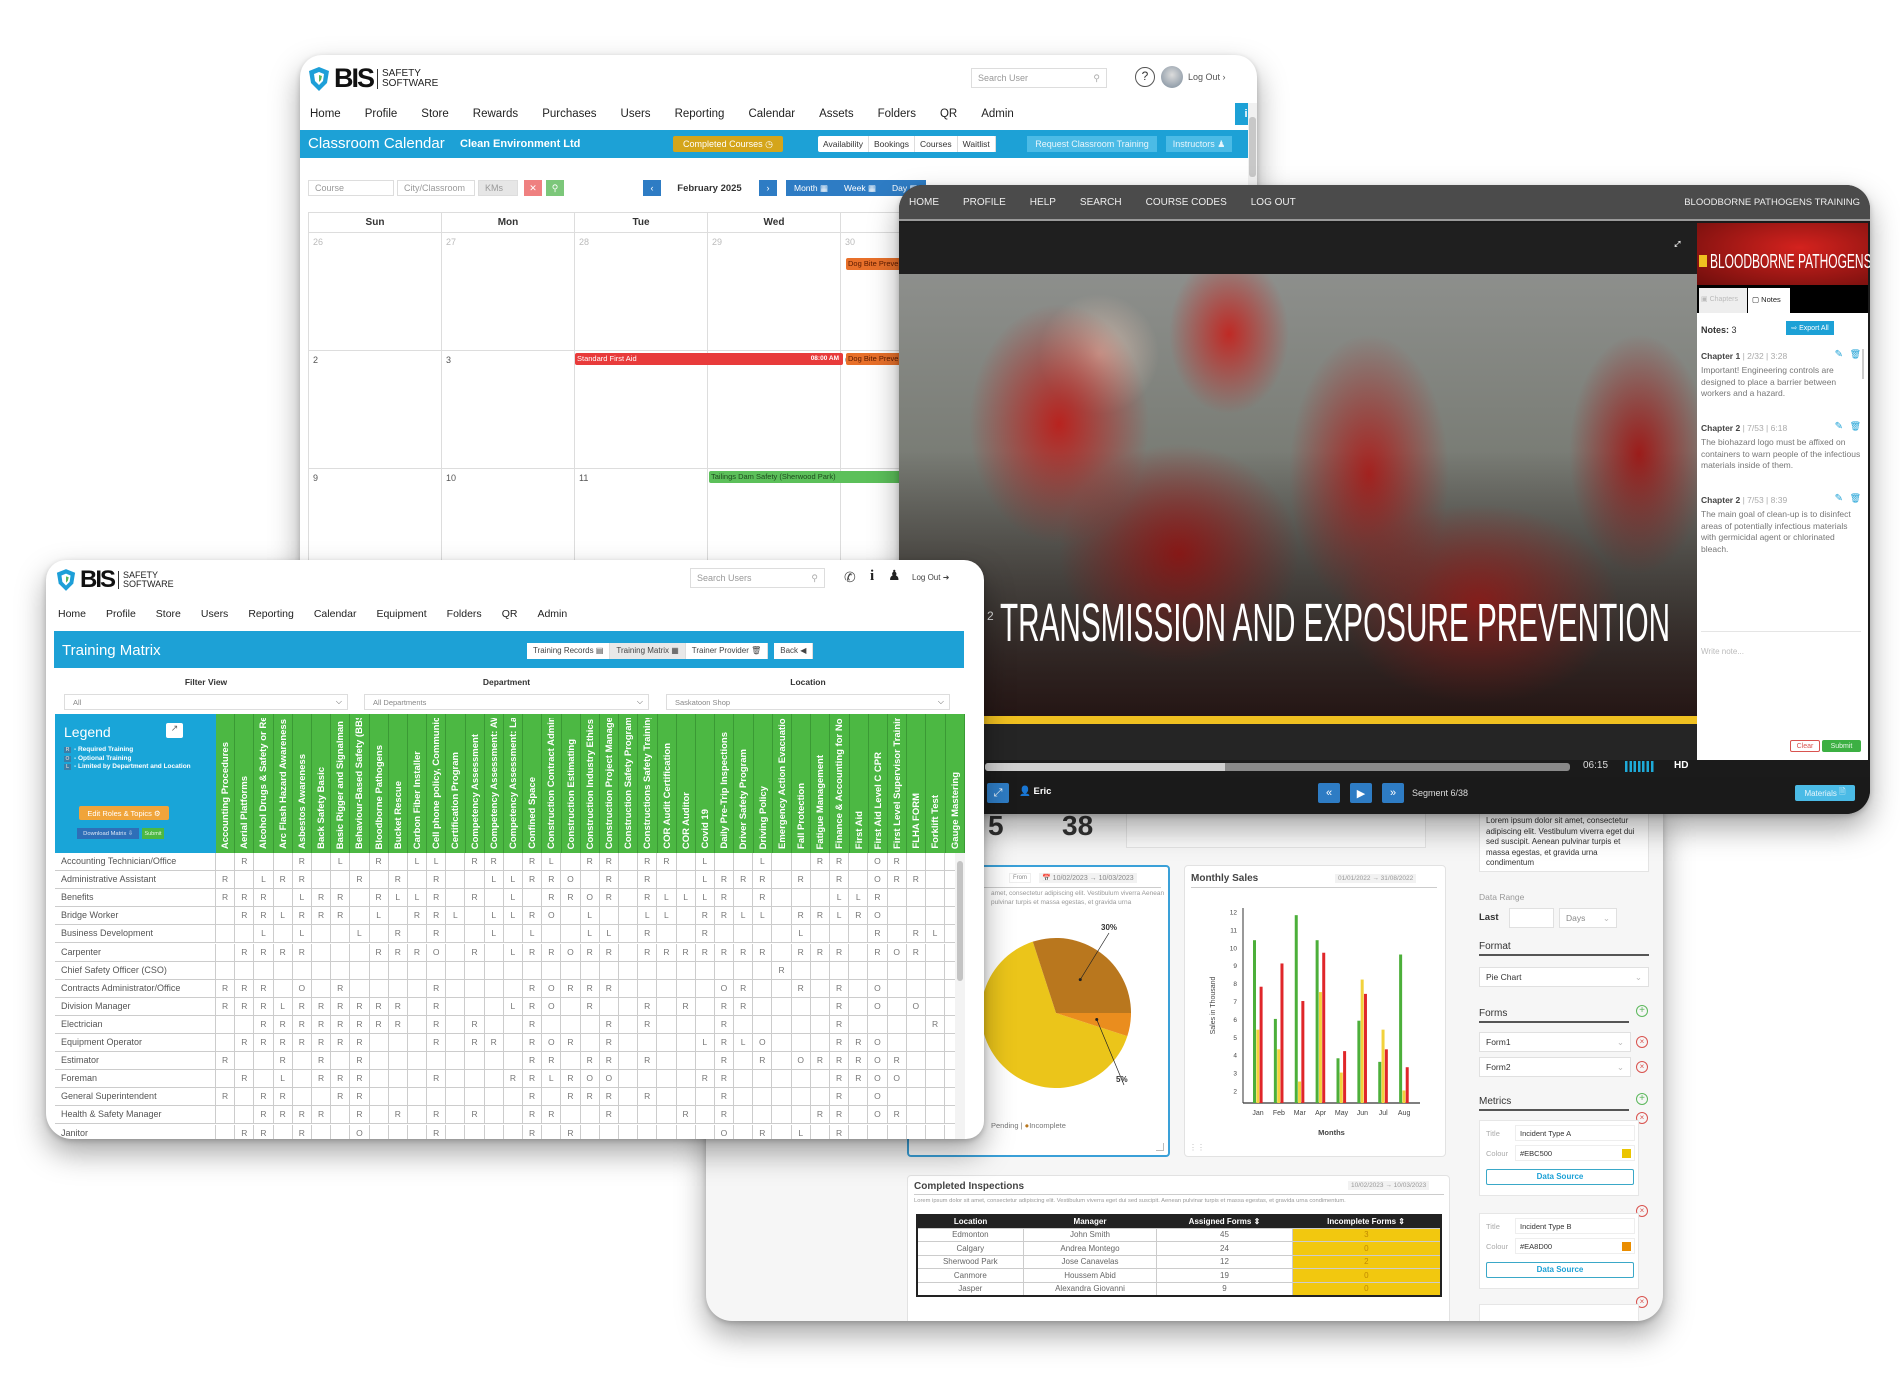 This screenshot has height=1382, width=1900. I want to click on calendar-day-cell: 2, so click(374, 409).